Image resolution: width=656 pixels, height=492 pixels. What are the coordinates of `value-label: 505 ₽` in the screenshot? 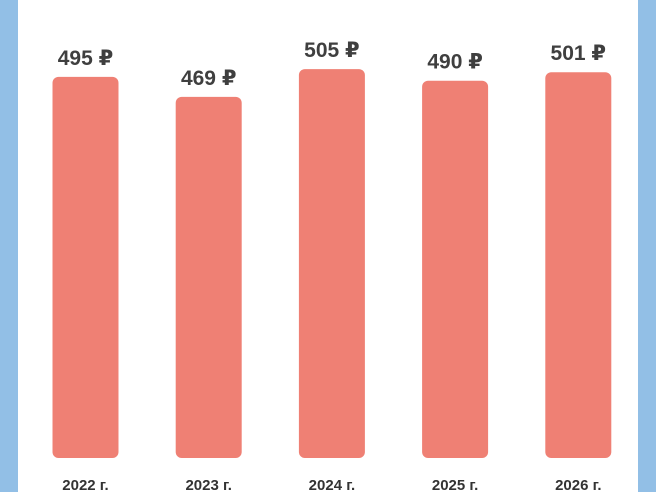 It's located at (331, 50).